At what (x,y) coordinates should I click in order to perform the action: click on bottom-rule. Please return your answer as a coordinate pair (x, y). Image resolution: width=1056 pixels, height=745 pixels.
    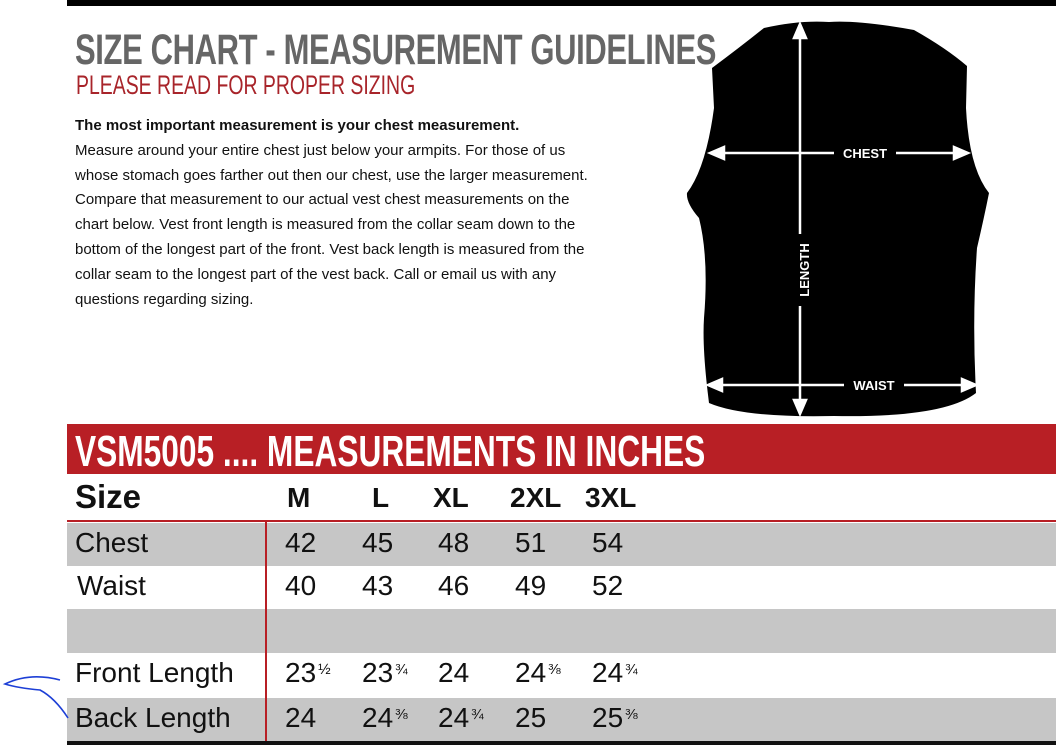
    Looking at the image, I should click on (561, 743).